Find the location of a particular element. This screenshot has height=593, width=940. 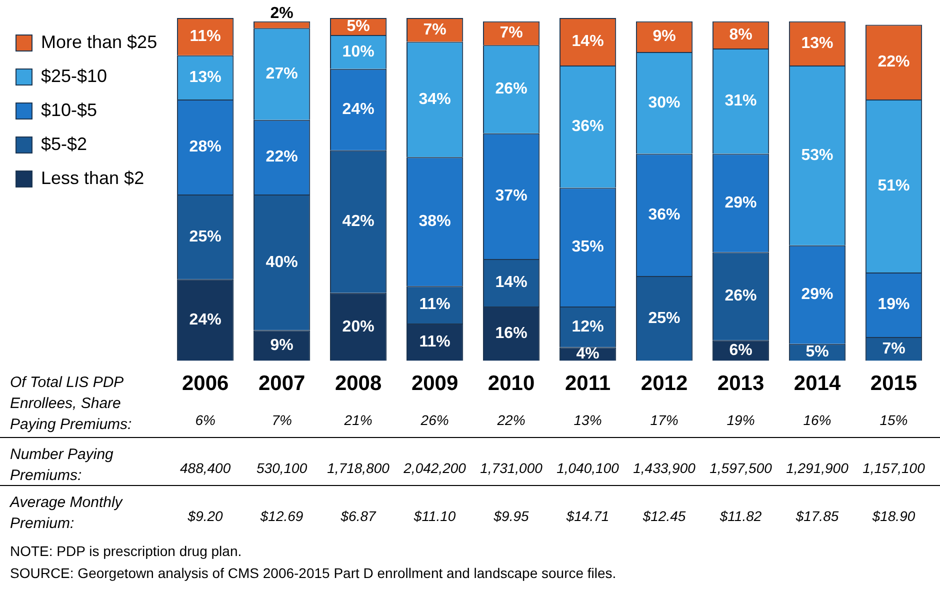

x-tick-label: 2008 is located at coordinates (358, 384).